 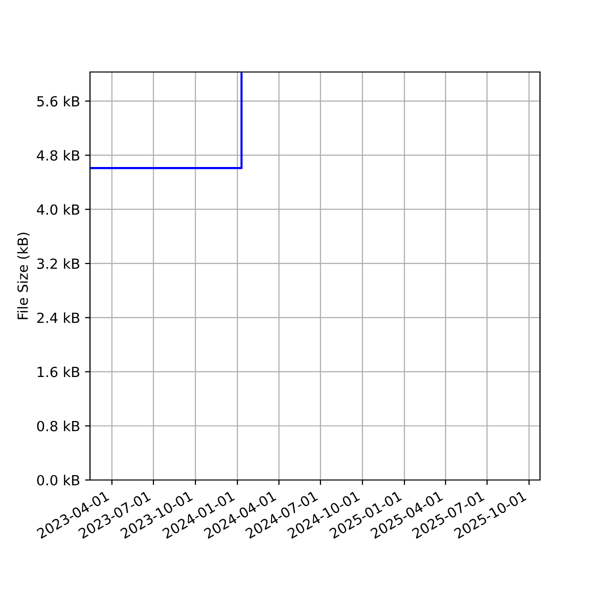 I want to click on y-tick-label: 4.8 kB, so click(x=58, y=155).